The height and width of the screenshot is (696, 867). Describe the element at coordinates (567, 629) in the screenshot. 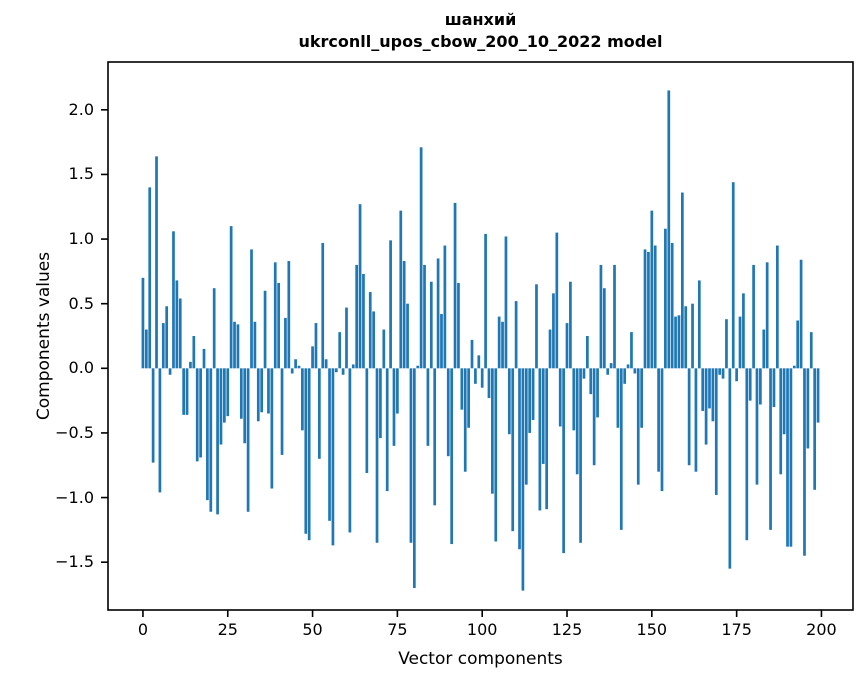

I see `x-tick-label: 125` at that location.